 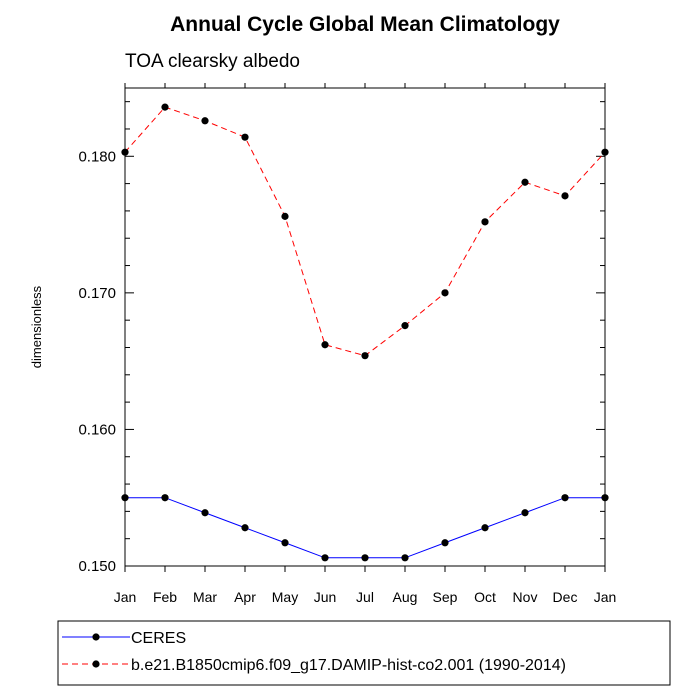 I want to click on y-axis-label: dimensionless, so click(x=36, y=326).